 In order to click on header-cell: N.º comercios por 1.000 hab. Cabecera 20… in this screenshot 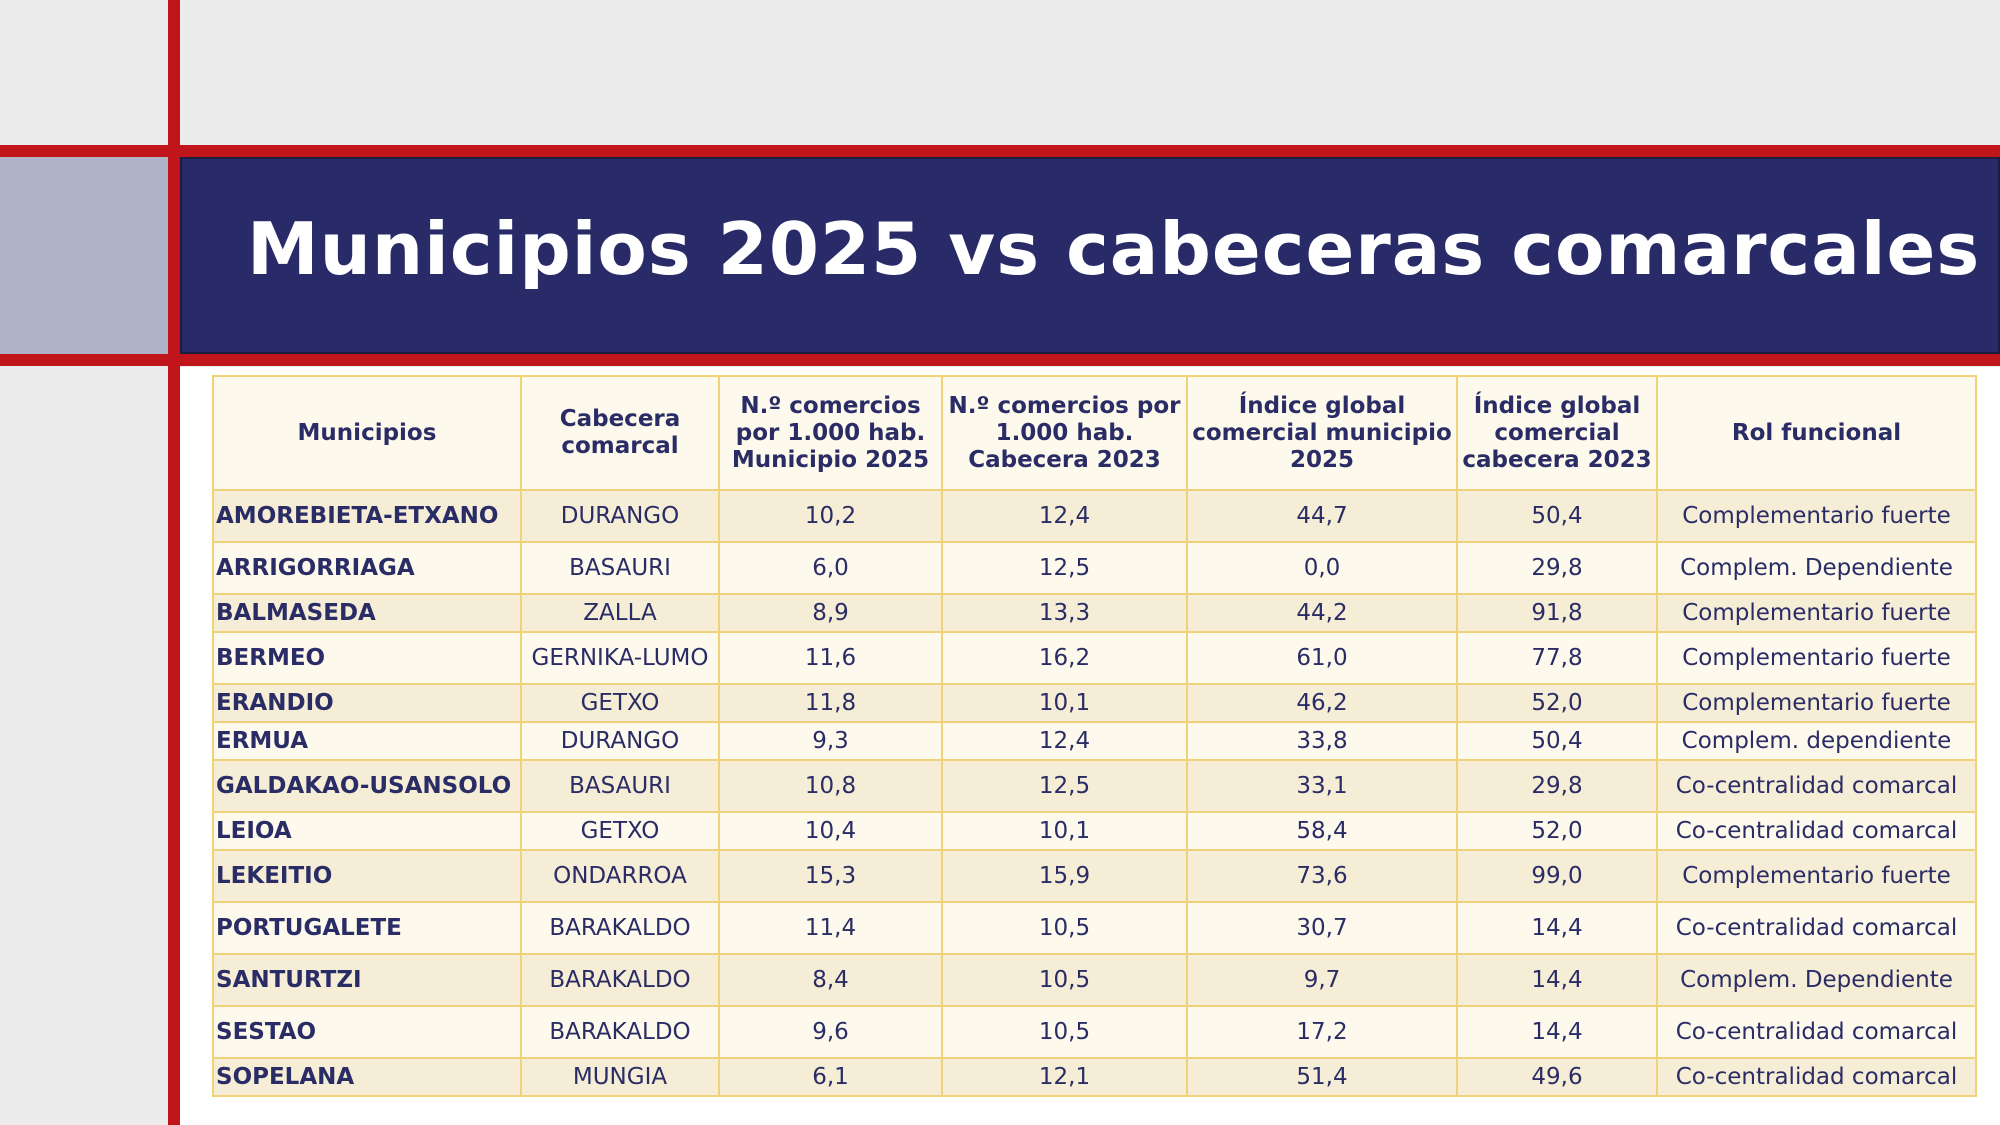, I will do `click(1064, 433)`.